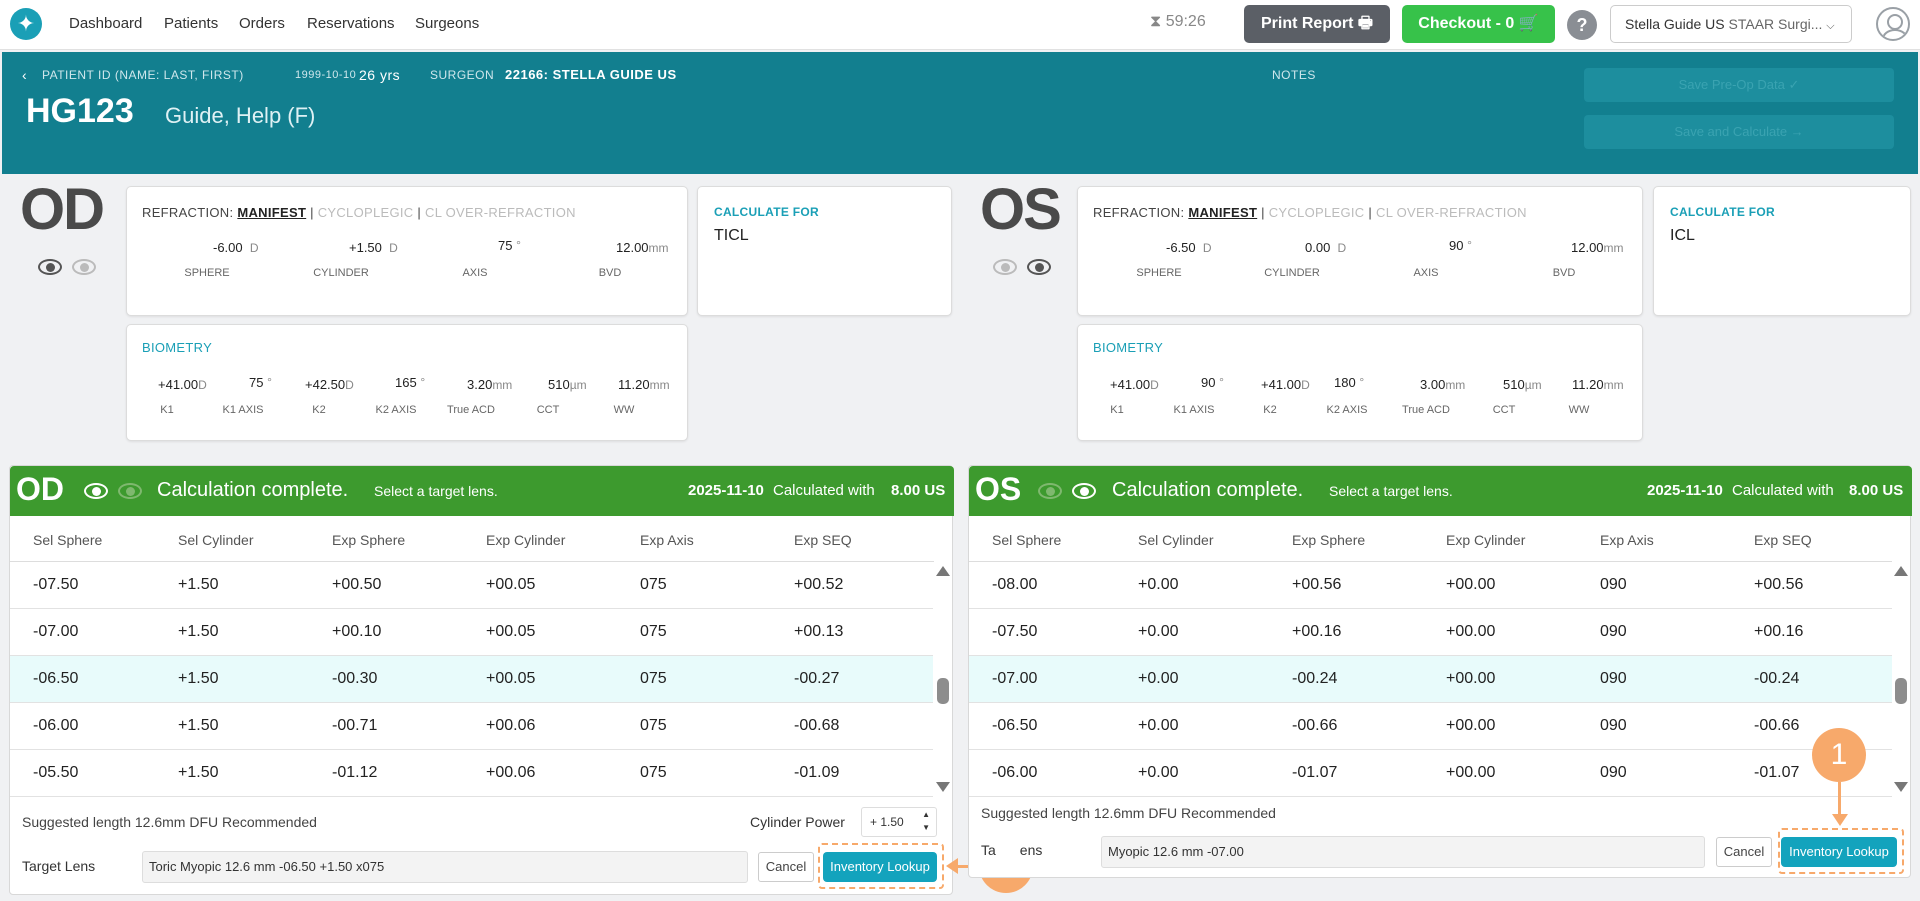 The image size is (1920, 901). What do you see at coordinates (786, 867) in the screenshot?
I see `od-cancel-button: Cancel` at bounding box center [786, 867].